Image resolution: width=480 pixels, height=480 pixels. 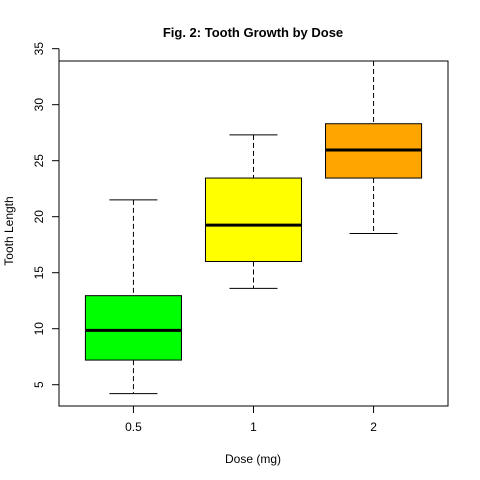 What do you see at coordinates (9, 230) in the screenshot?
I see `y-axis-title: Tooth Length` at bounding box center [9, 230].